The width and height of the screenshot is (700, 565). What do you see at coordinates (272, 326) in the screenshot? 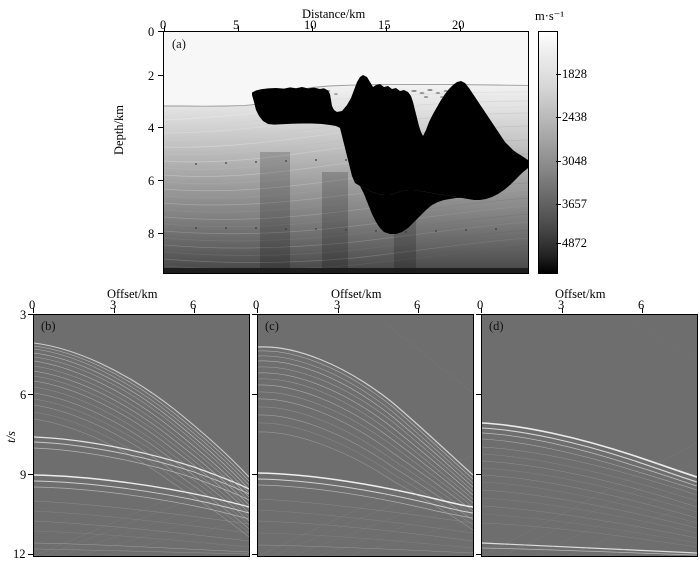
I see `panel-c-tag: (c)` at bounding box center [272, 326].